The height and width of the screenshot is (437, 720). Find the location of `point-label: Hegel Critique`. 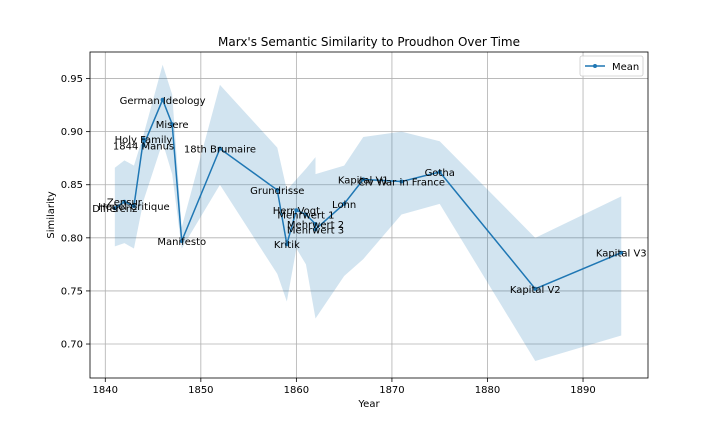

point-label: Hegel Critique is located at coordinates (134, 207).